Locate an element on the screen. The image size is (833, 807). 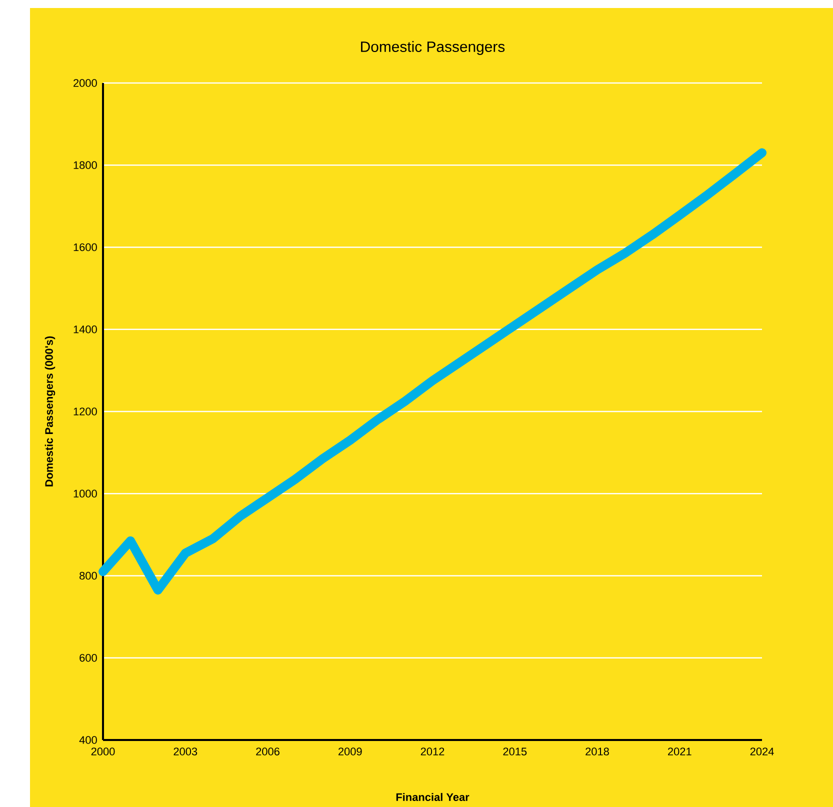
x-tick-label: 2024 is located at coordinates (762, 752).